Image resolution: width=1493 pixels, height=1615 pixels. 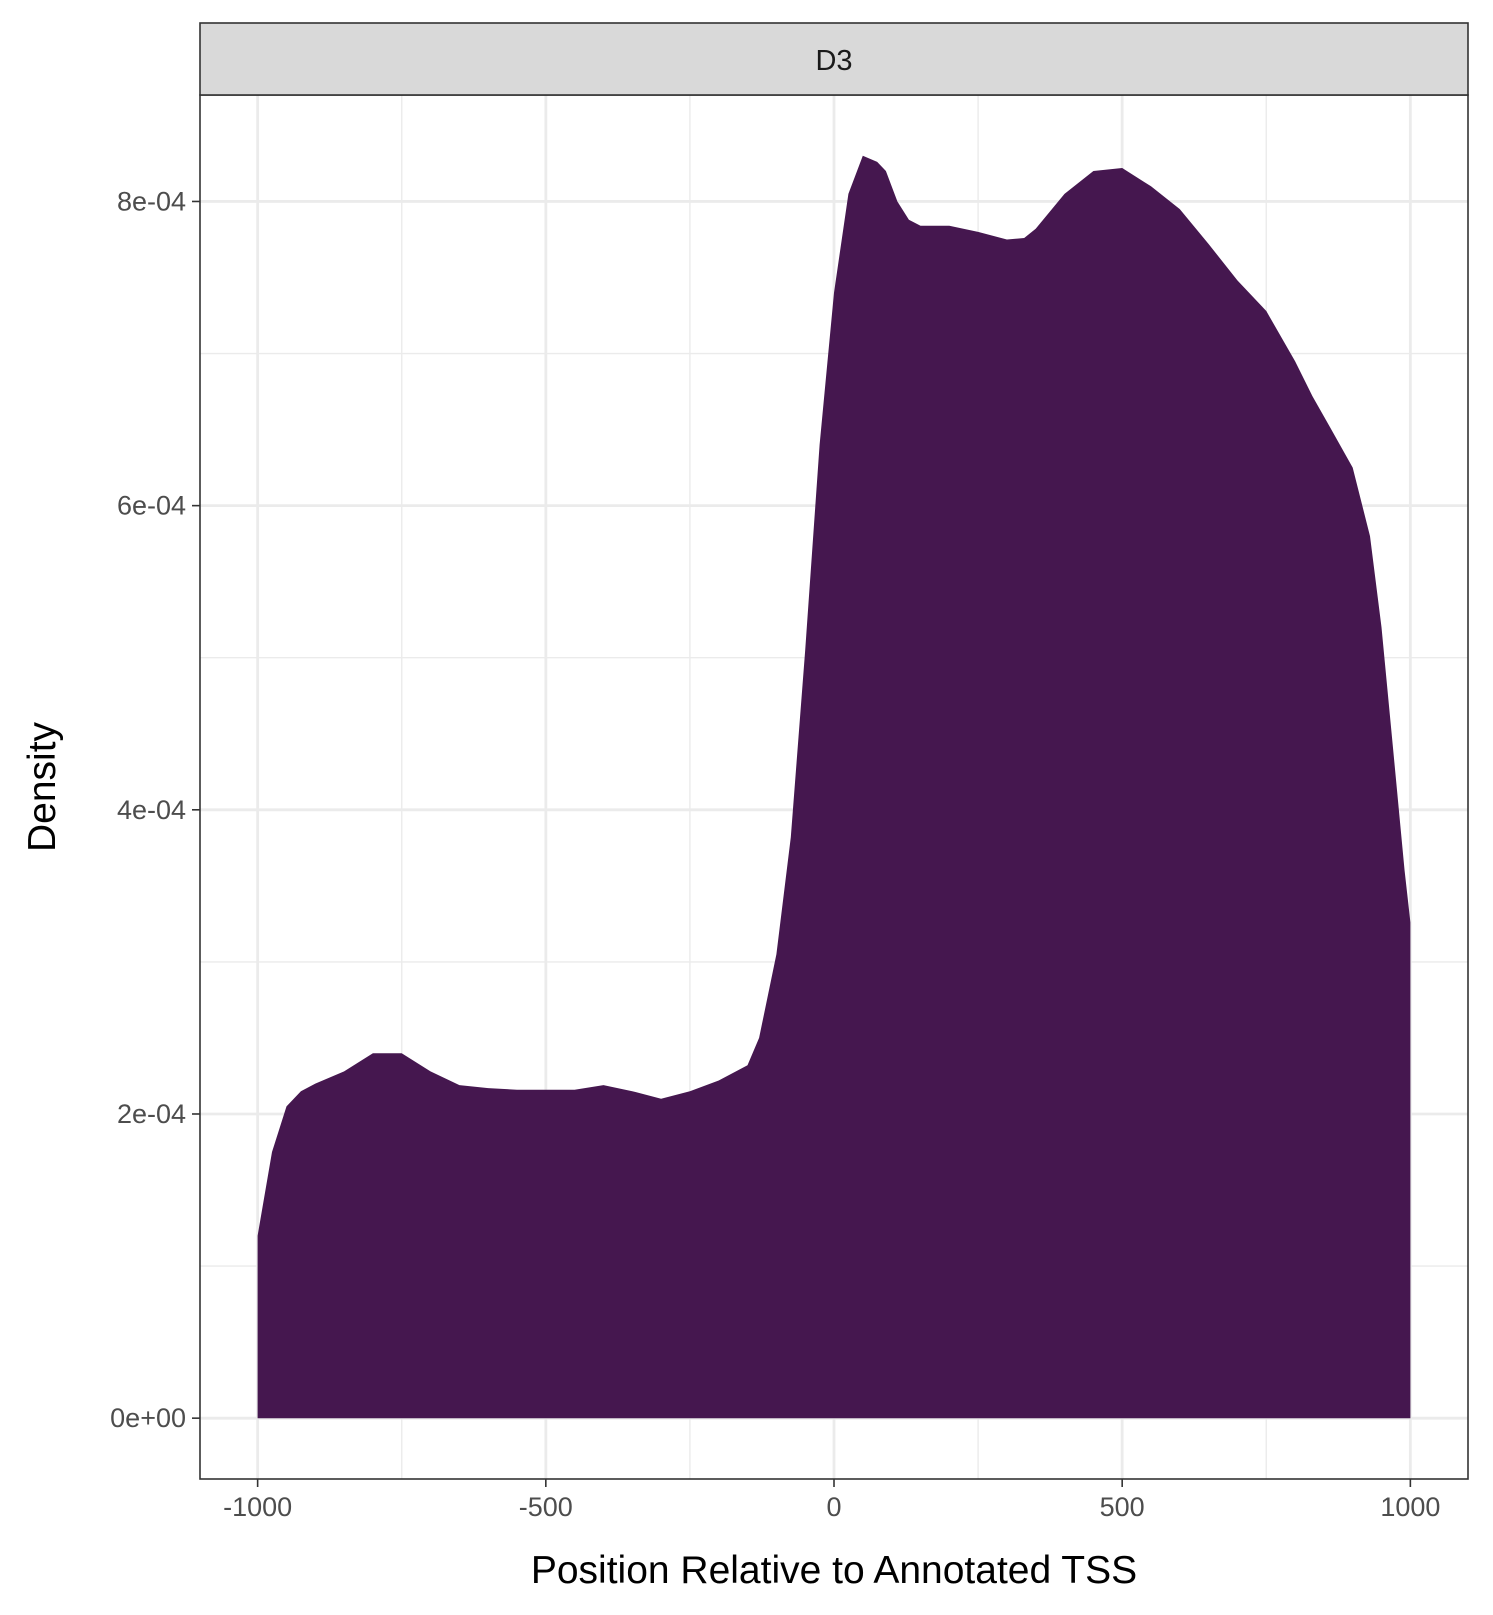 What do you see at coordinates (151, 506) in the screenshot?
I see `y-tick-label: 6e-04` at bounding box center [151, 506].